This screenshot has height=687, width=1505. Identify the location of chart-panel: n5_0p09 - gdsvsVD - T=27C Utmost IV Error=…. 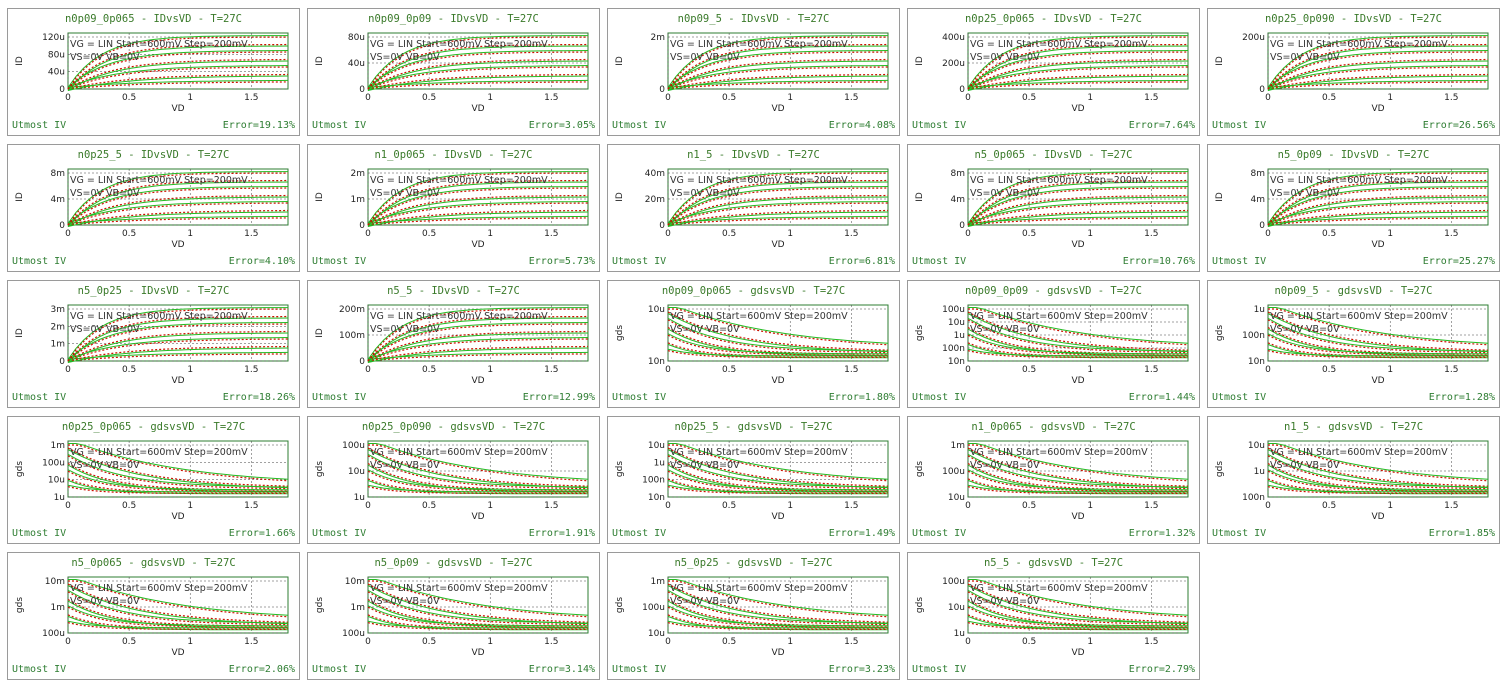
(453, 616).